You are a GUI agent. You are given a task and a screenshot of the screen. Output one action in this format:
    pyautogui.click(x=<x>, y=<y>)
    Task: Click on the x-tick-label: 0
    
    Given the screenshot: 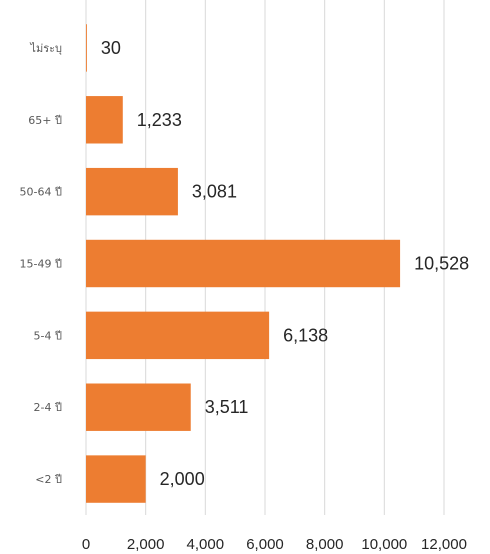 What is the action you would take?
    pyautogui.click(x=86, y=544)
    